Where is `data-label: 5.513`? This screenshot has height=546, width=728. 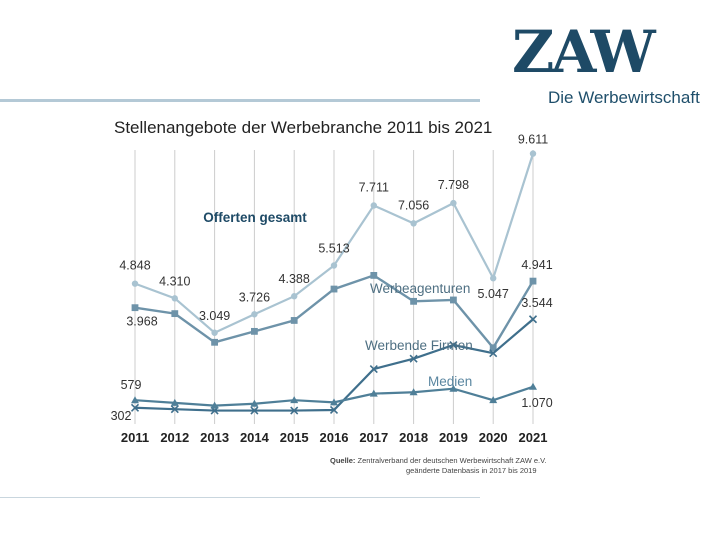 data-label: 5.513 is located at coordinates (333, 248).